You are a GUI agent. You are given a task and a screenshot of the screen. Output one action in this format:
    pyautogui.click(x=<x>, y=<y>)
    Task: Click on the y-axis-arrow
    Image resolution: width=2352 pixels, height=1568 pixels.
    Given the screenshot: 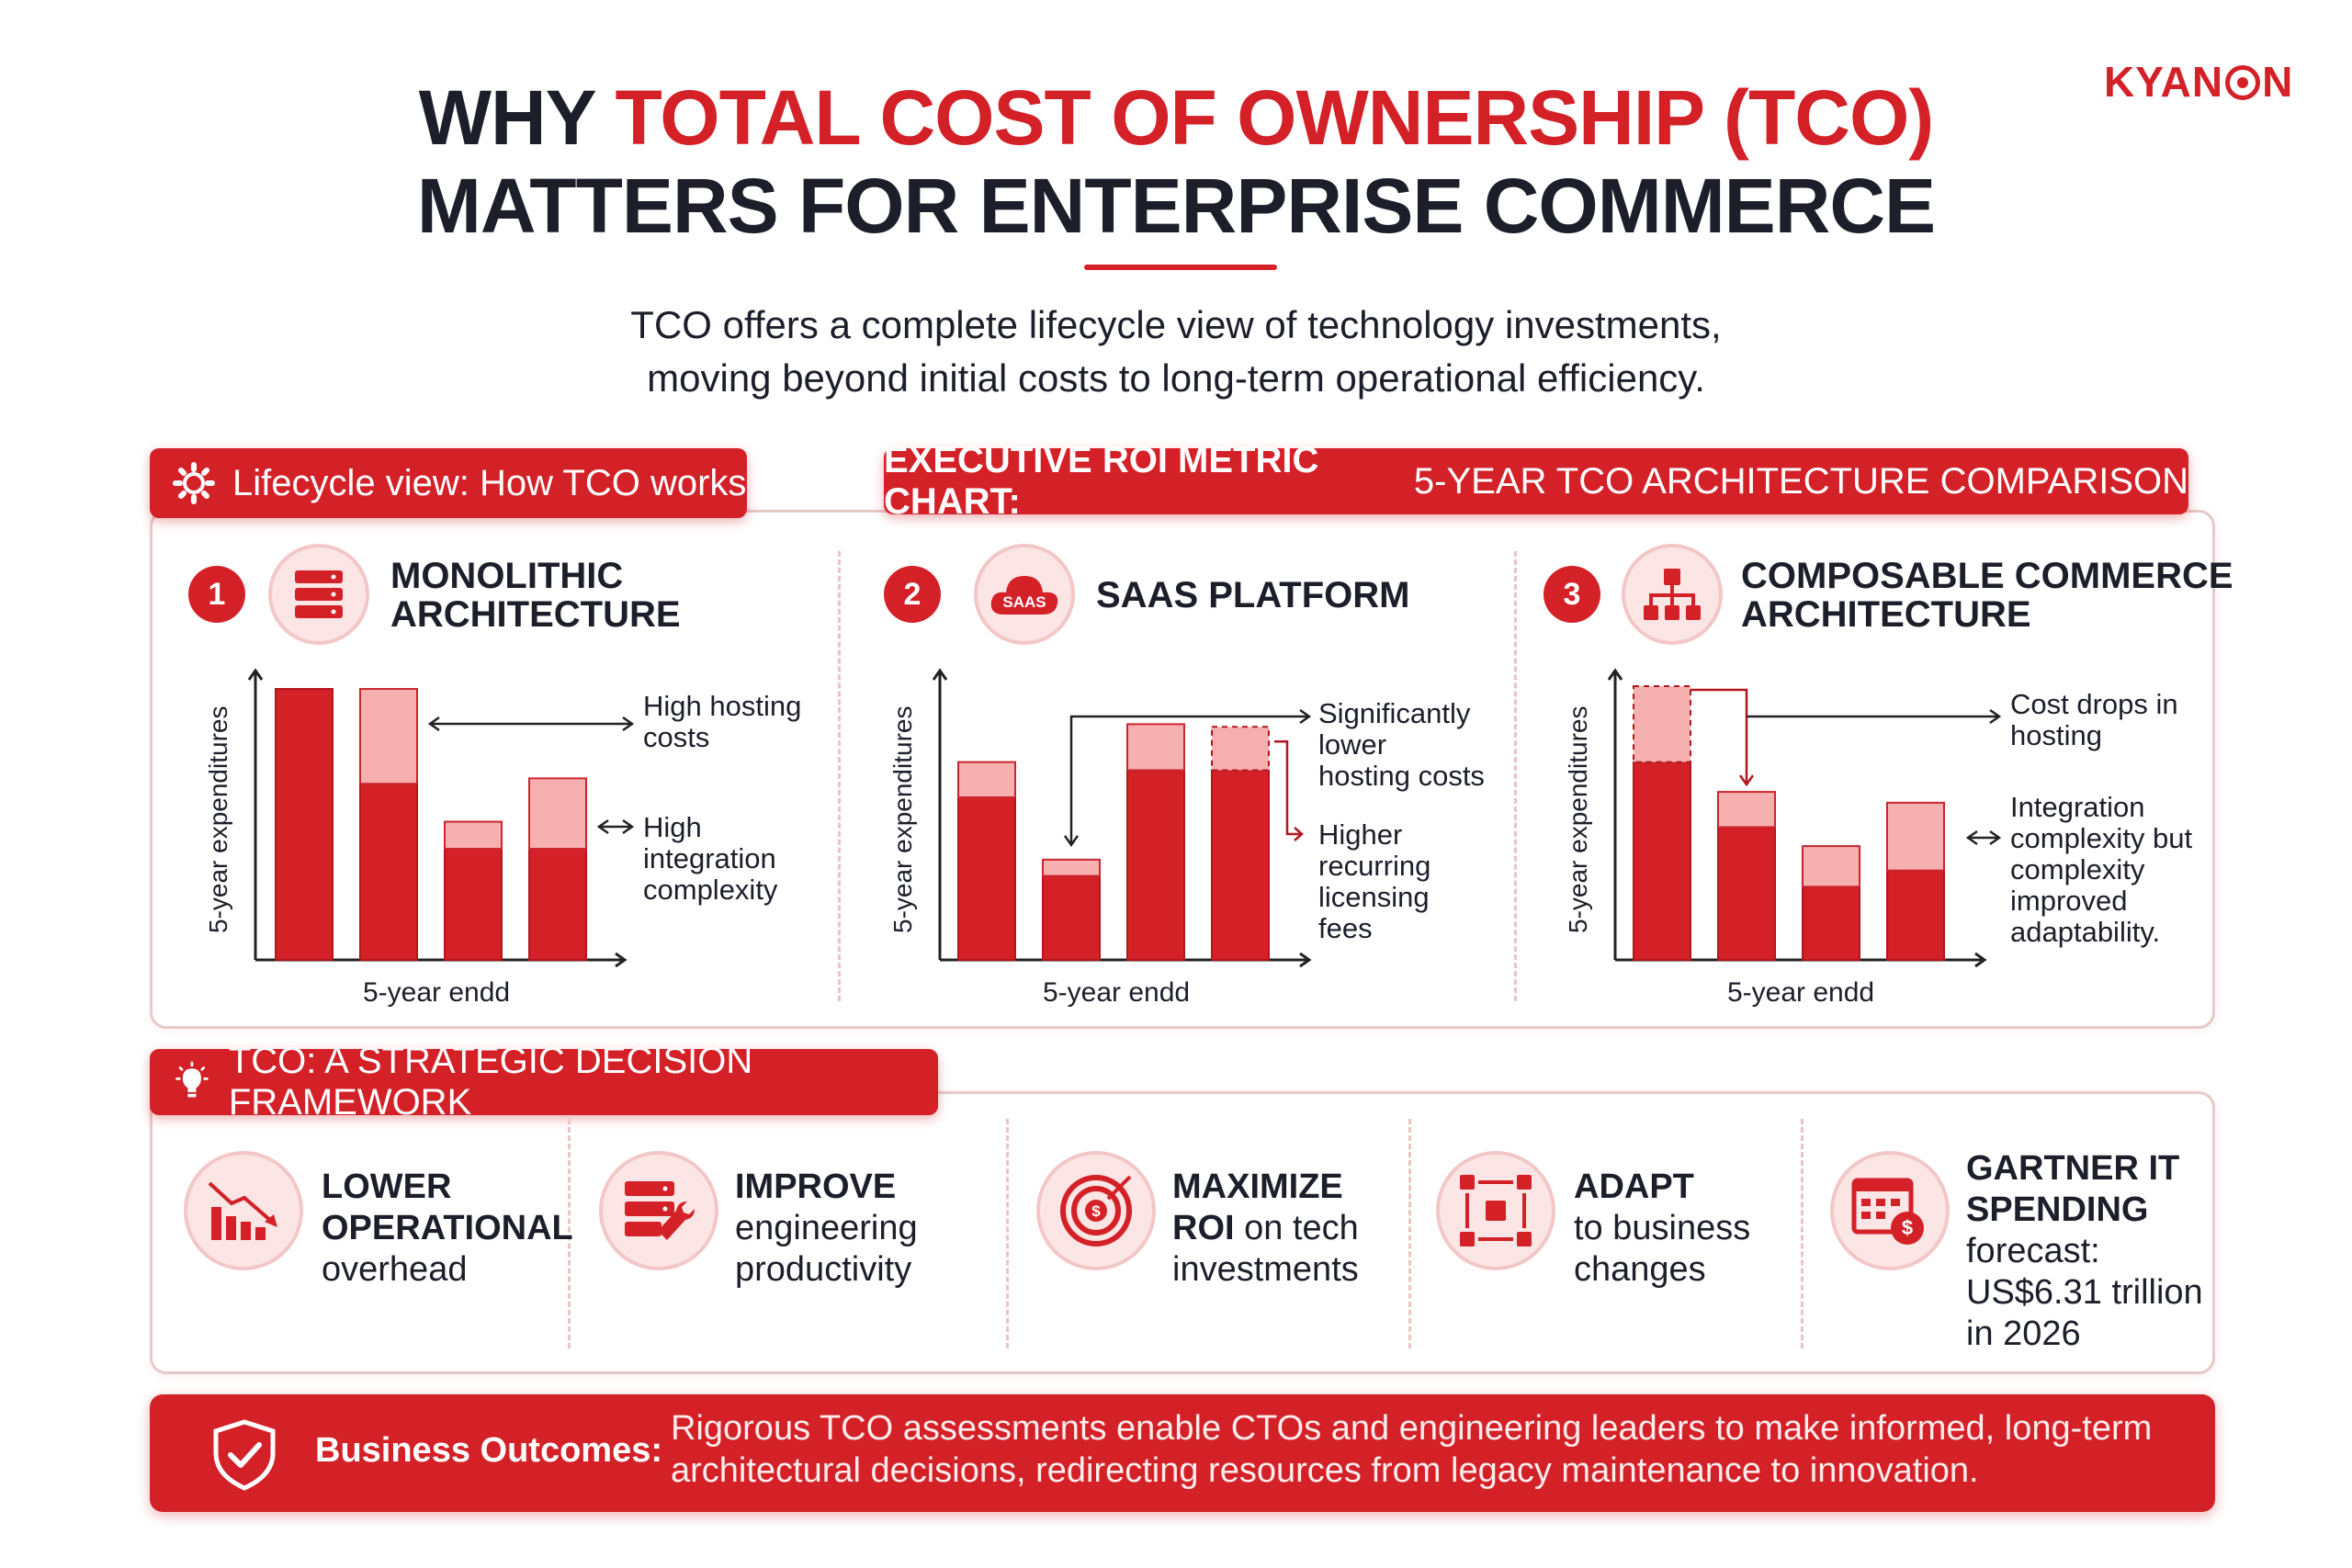 What is the action you would take?
    pyautogui.click(x=1615, y=675)
    